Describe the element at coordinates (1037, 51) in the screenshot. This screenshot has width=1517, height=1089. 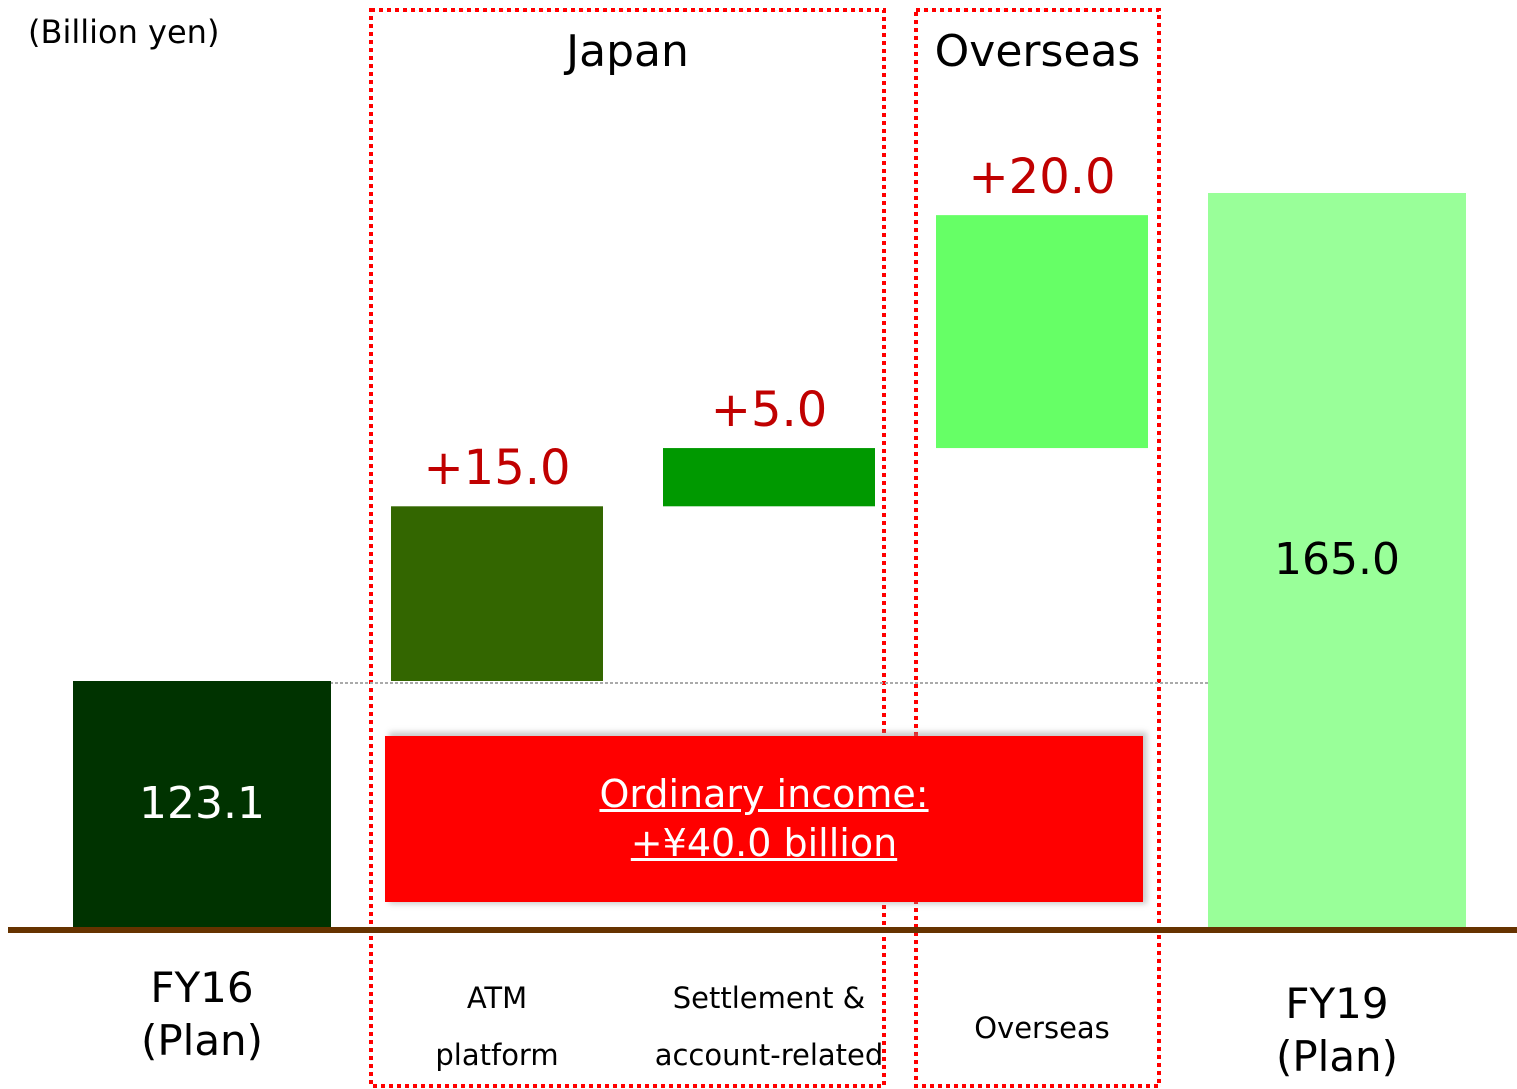
I see `group-label: Overseas` at that location.